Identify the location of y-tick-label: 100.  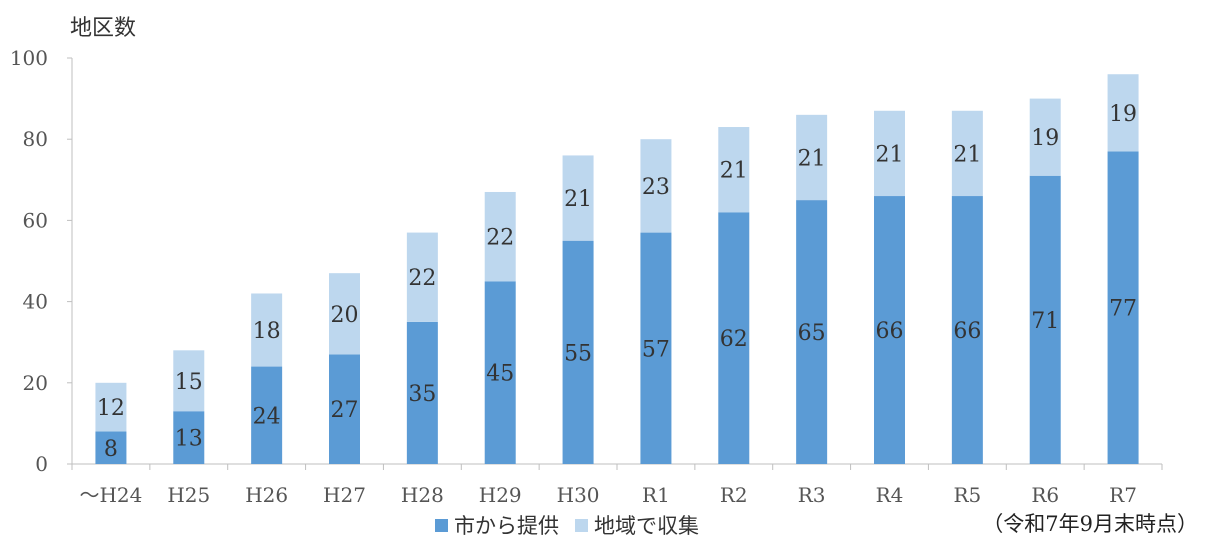
(29, 58).